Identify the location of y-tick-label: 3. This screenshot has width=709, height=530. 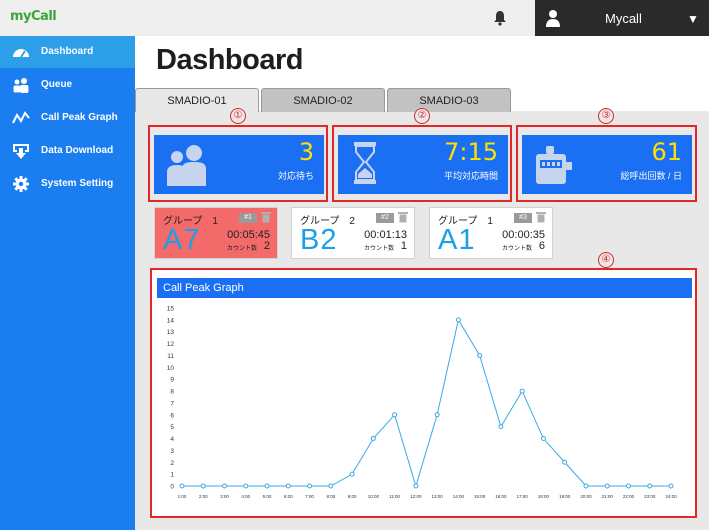
(172, 451).